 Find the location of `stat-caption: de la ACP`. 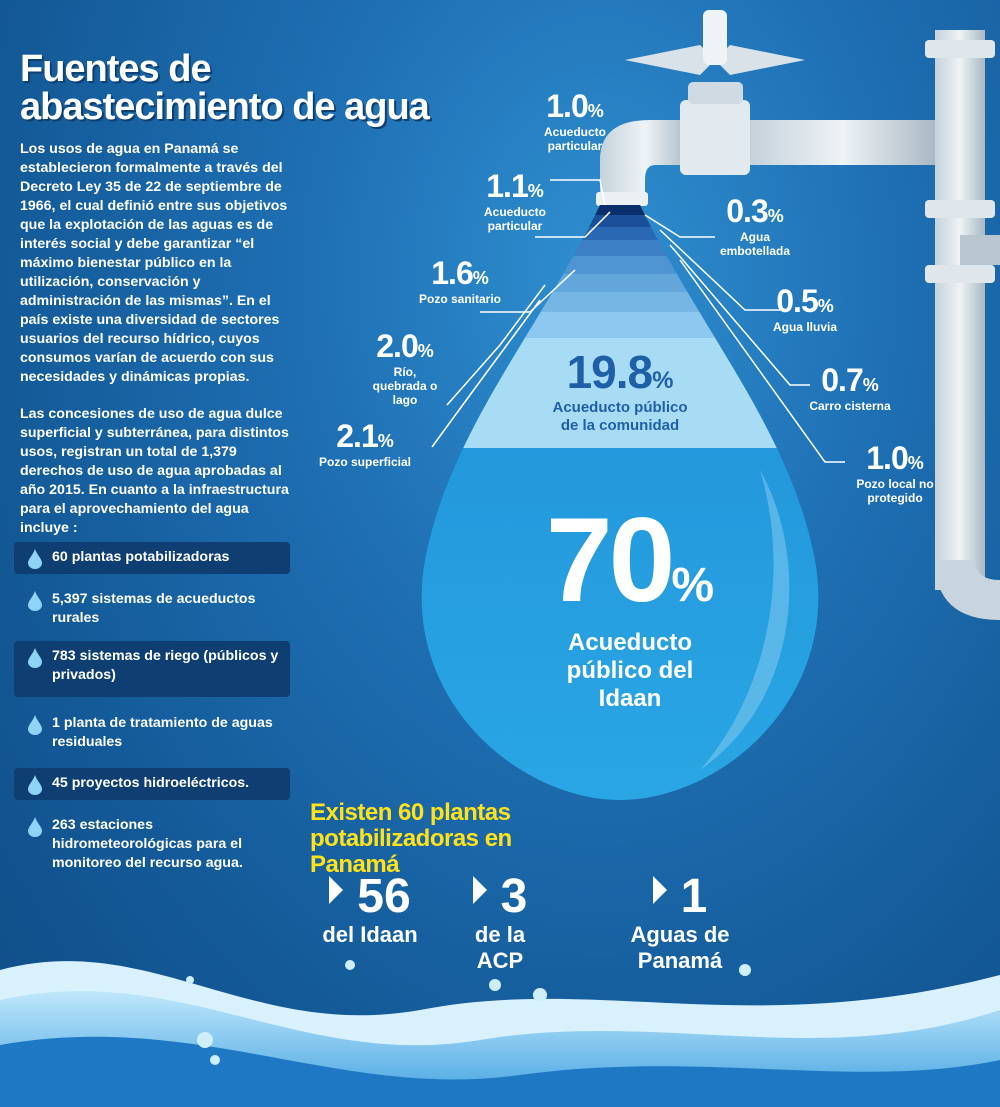

stat-caption: de la ACP is located at coordinates (500, 947).